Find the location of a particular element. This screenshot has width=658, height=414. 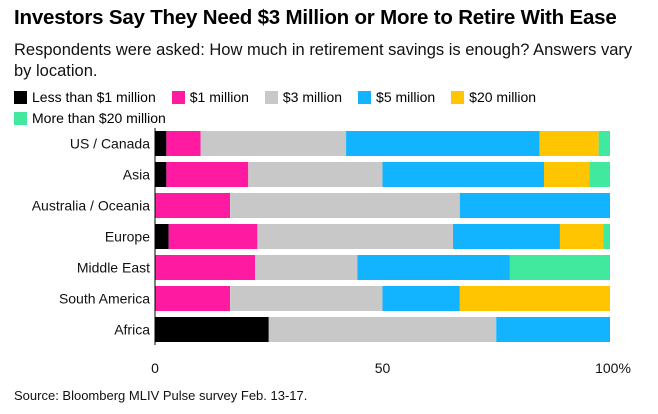

bar-row-australia-oceania: Australia / Oceania is located at coordinates (321, 205).